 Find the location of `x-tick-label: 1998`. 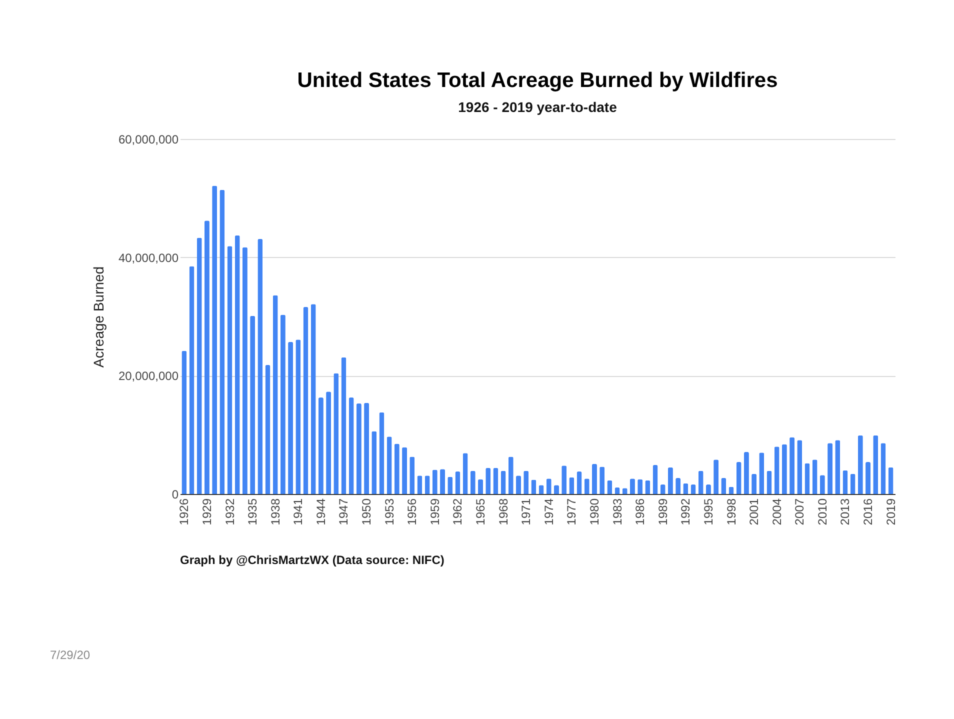

x-tick-label: 1998 is located at coordinates (731, 512).